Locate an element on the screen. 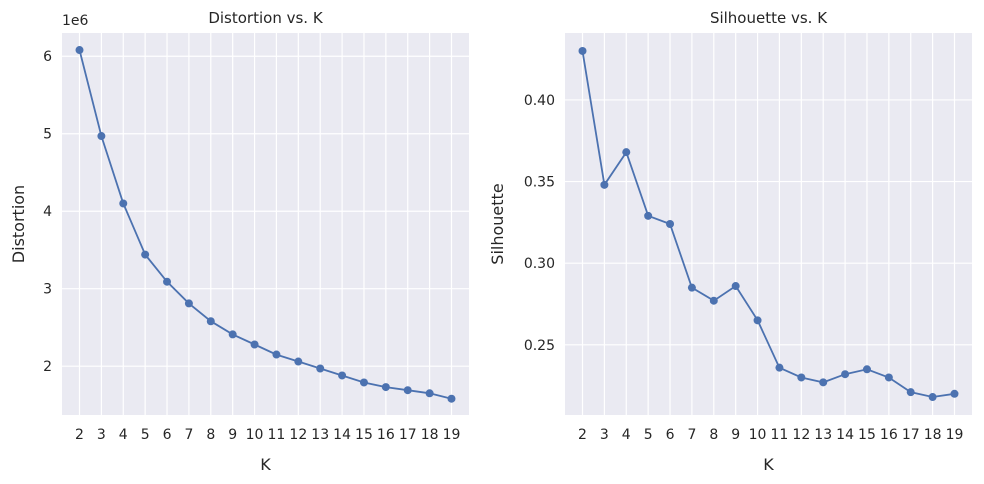 The width and height of the screenshot is (984, 484). distortion-x-tick-label: 4 is located at coordinates (123, 435).